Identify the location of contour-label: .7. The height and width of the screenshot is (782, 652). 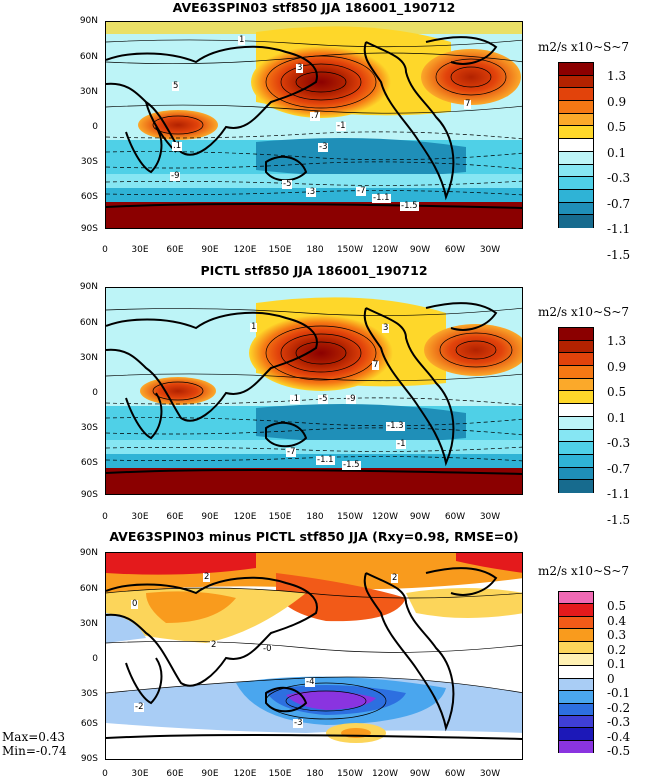
(315, 116).